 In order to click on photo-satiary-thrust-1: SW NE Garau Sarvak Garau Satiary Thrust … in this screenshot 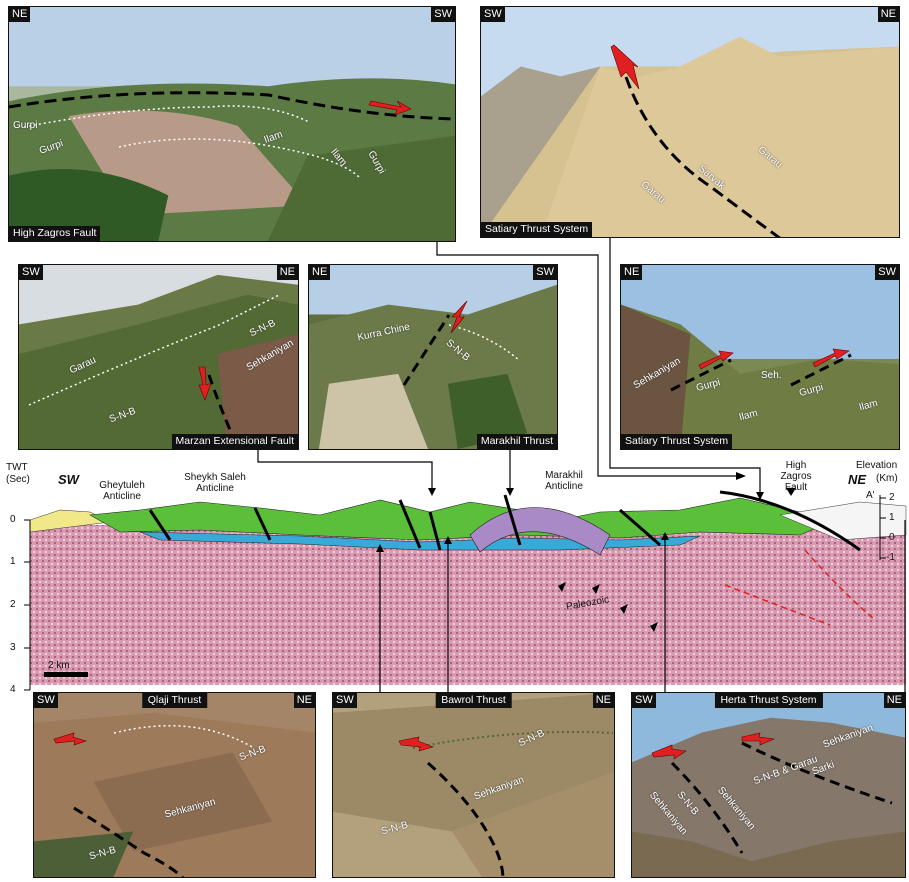, I will do `click(690, 122)`.